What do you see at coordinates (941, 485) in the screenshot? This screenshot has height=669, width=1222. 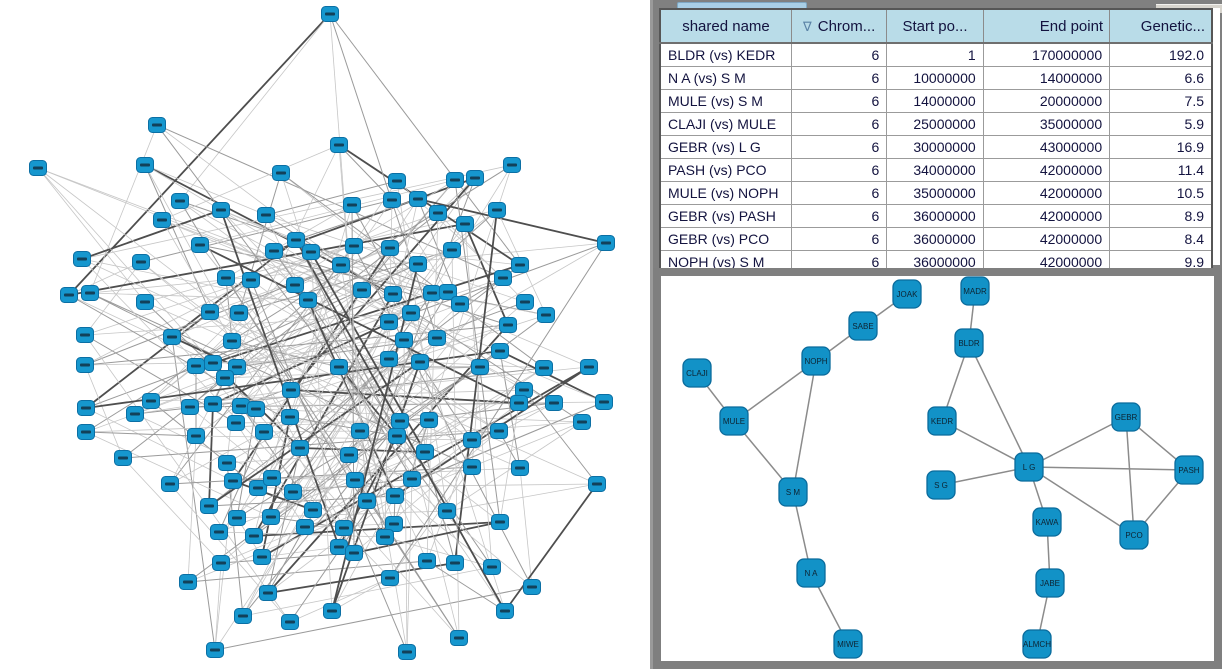 I see `graph-node-SG: S G` at bounding box center [941, 485].